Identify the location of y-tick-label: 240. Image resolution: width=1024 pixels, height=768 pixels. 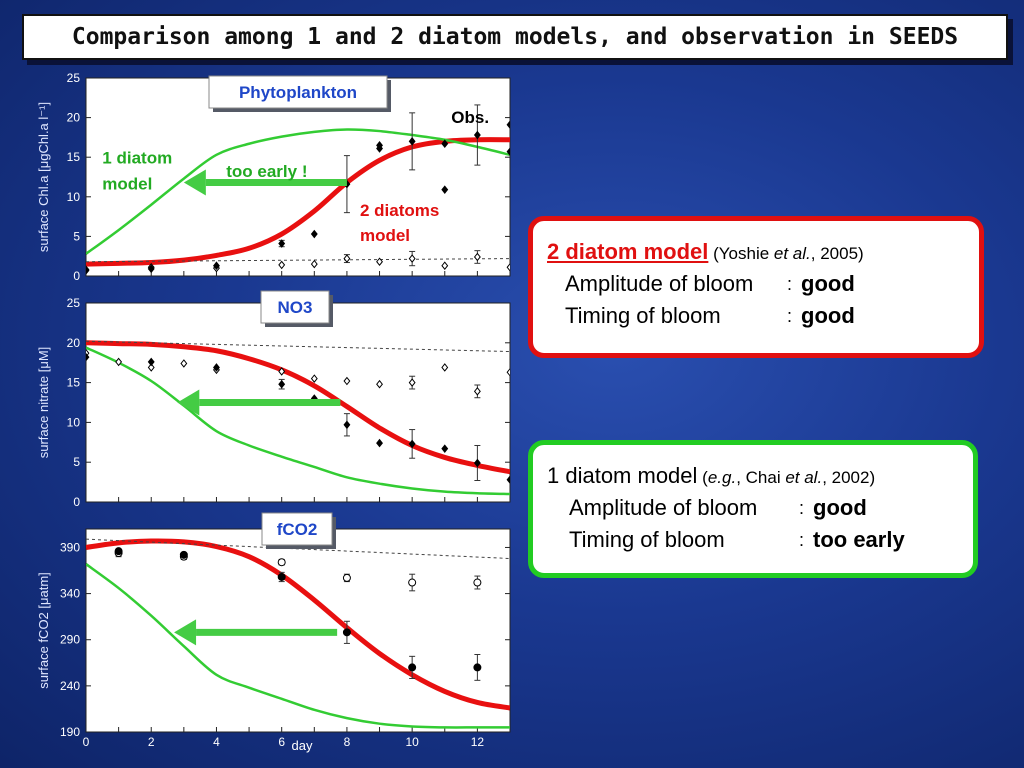
(70, 686).